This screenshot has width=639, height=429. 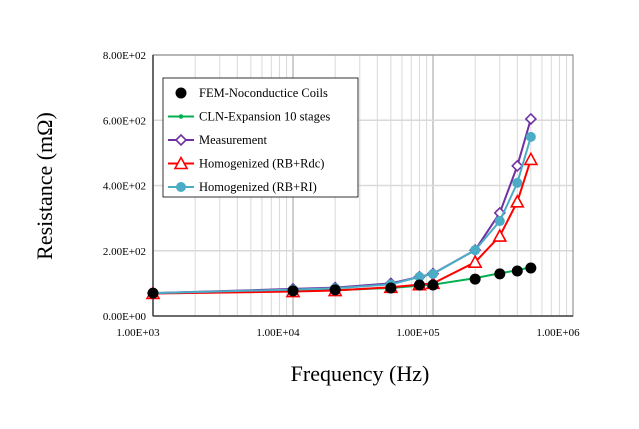 I want to click on legend-label: Measurement, so click(x=233, y=140).